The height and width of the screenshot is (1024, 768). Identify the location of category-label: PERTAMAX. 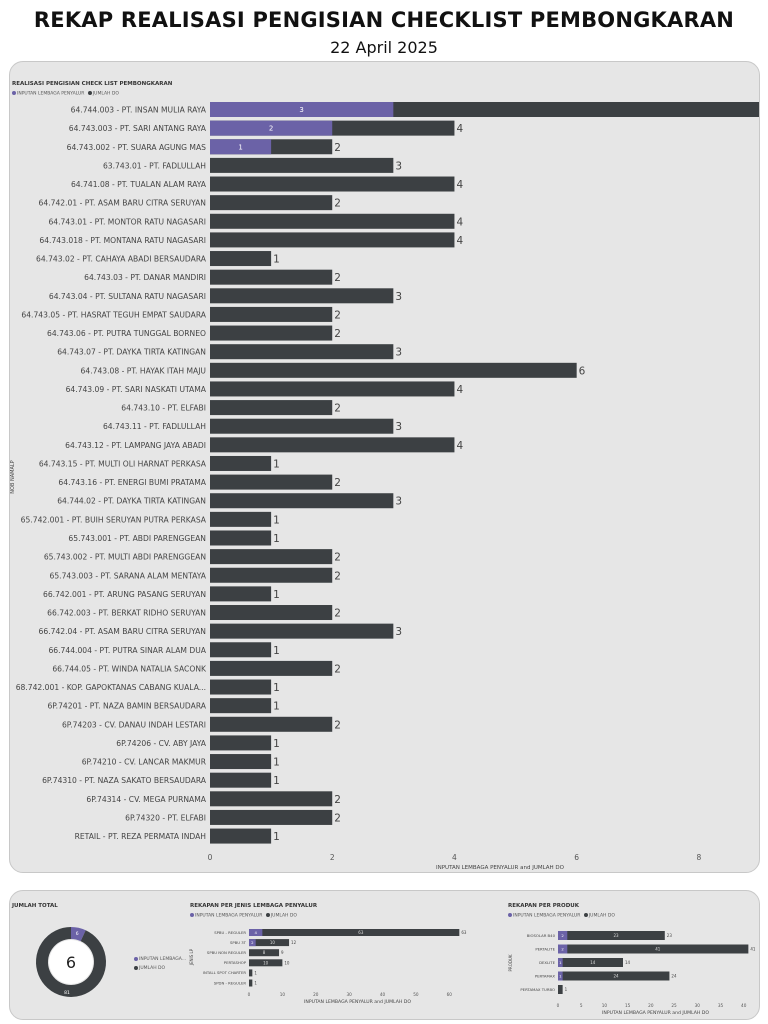
(545, 975).